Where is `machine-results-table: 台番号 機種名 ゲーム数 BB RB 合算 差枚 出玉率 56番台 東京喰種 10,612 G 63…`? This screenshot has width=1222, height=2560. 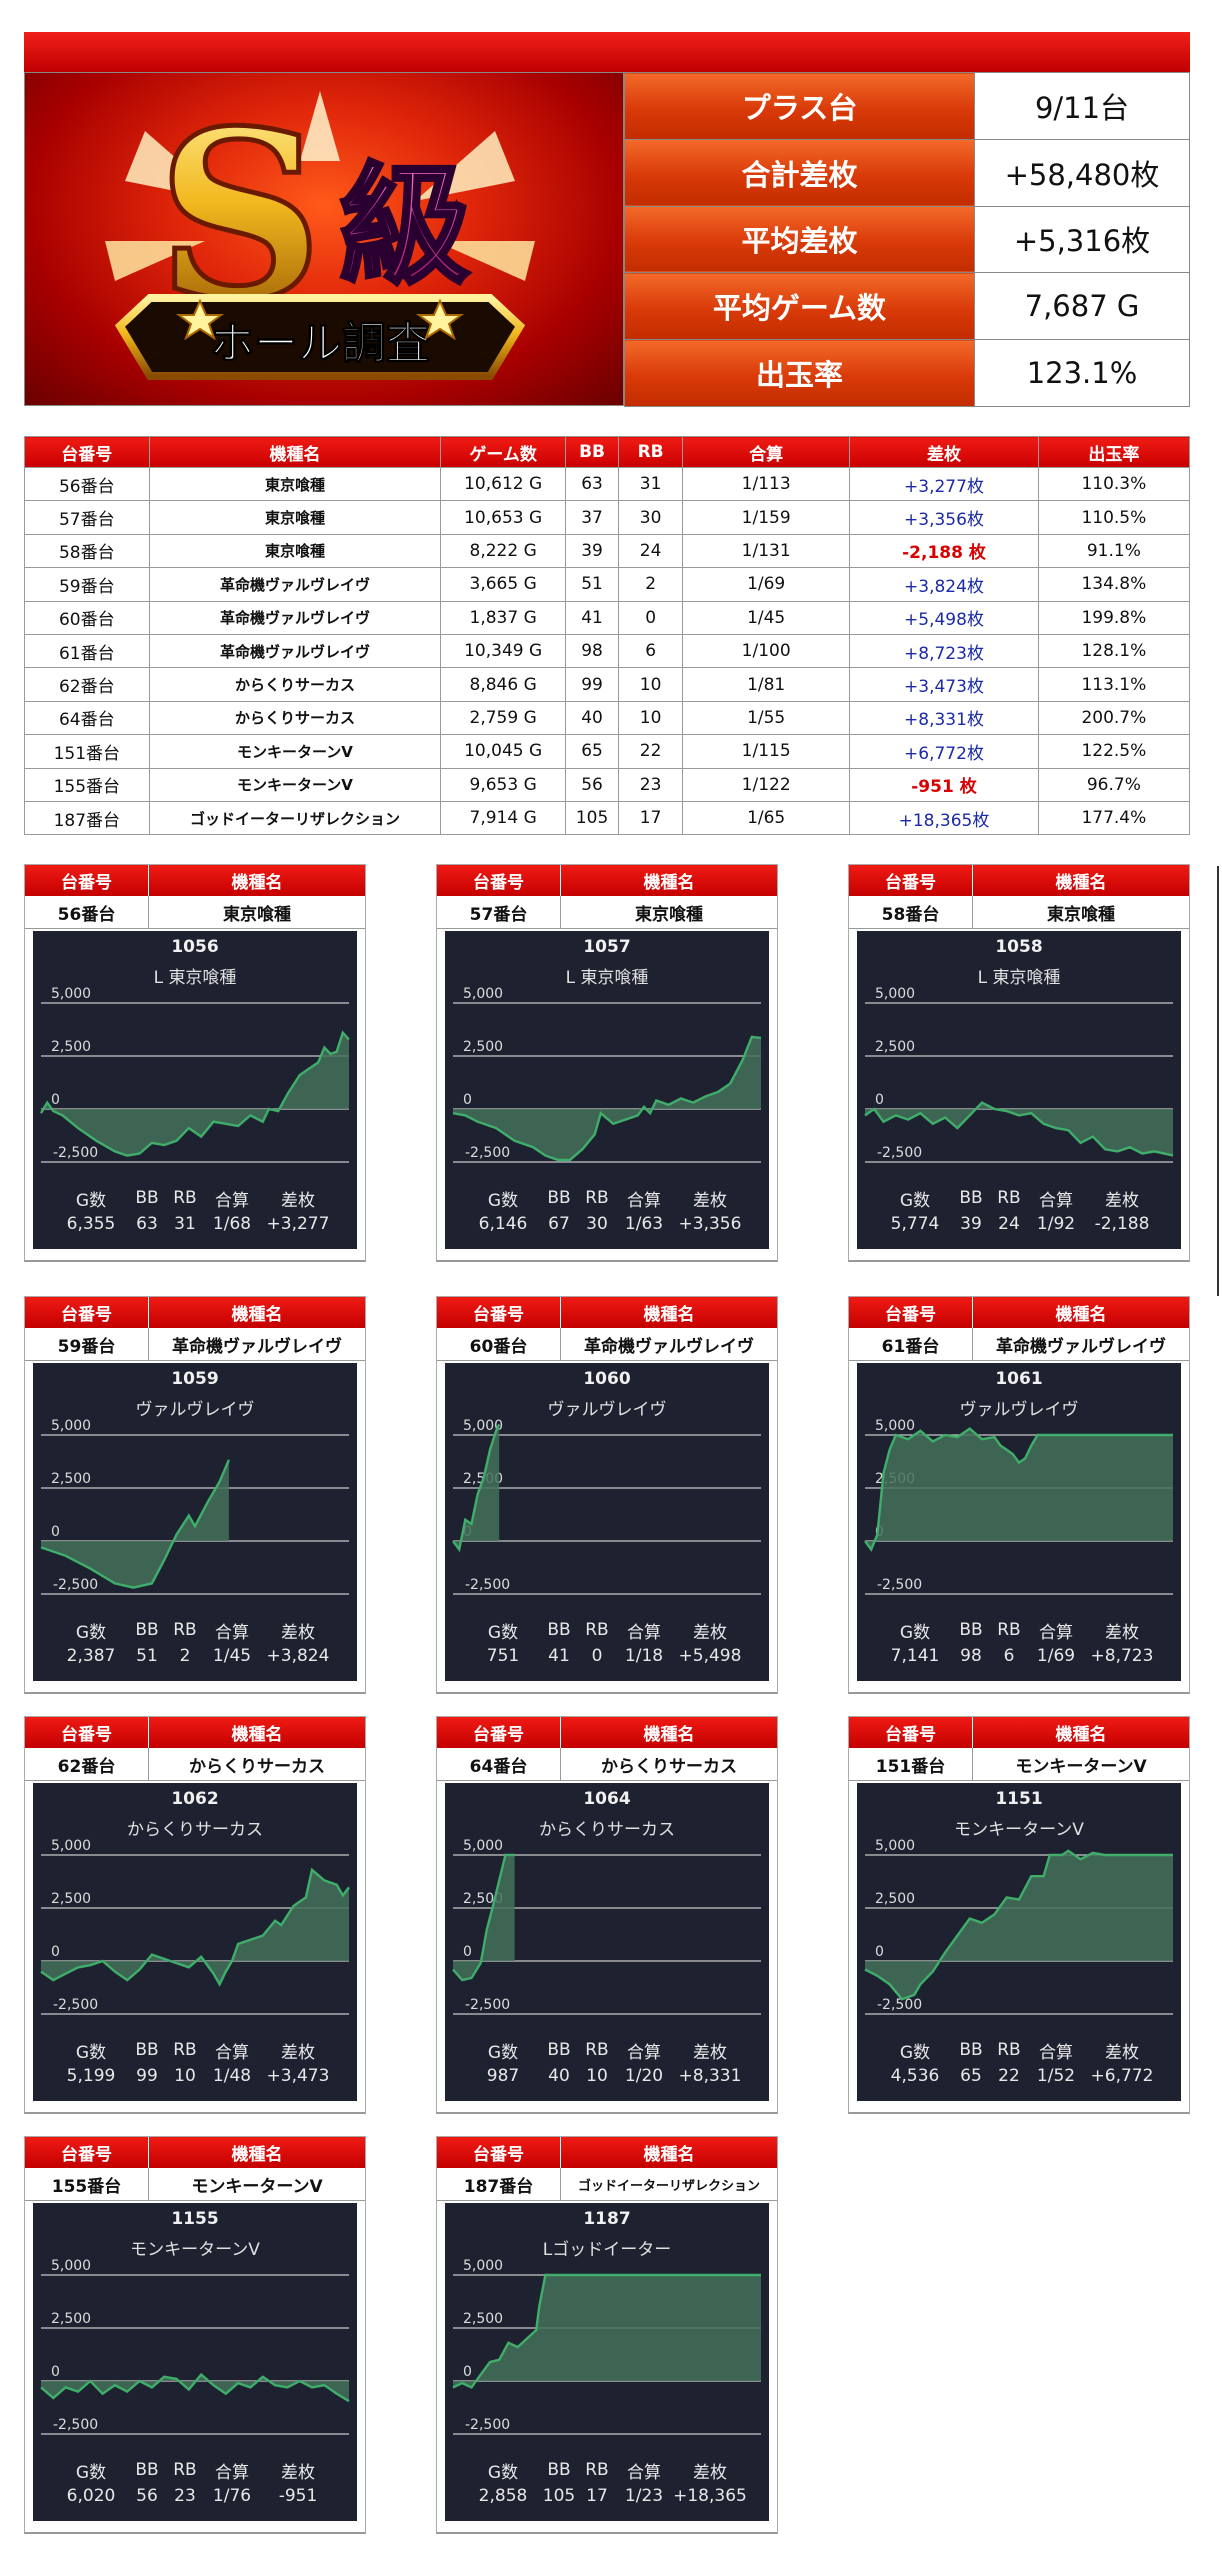 machine-results-table: 台番号 機種名 ゲーム数 BB RB 合算 差枚 出玉率 56番台 東京喰種 10,612 G 63… is located at coordinates (607, 636).